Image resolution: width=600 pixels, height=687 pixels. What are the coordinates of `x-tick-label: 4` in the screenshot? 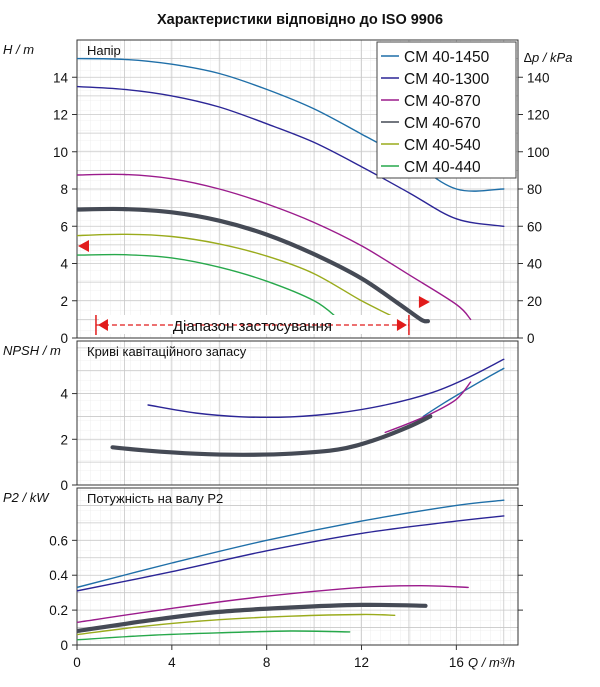 It's located at (172, 662).